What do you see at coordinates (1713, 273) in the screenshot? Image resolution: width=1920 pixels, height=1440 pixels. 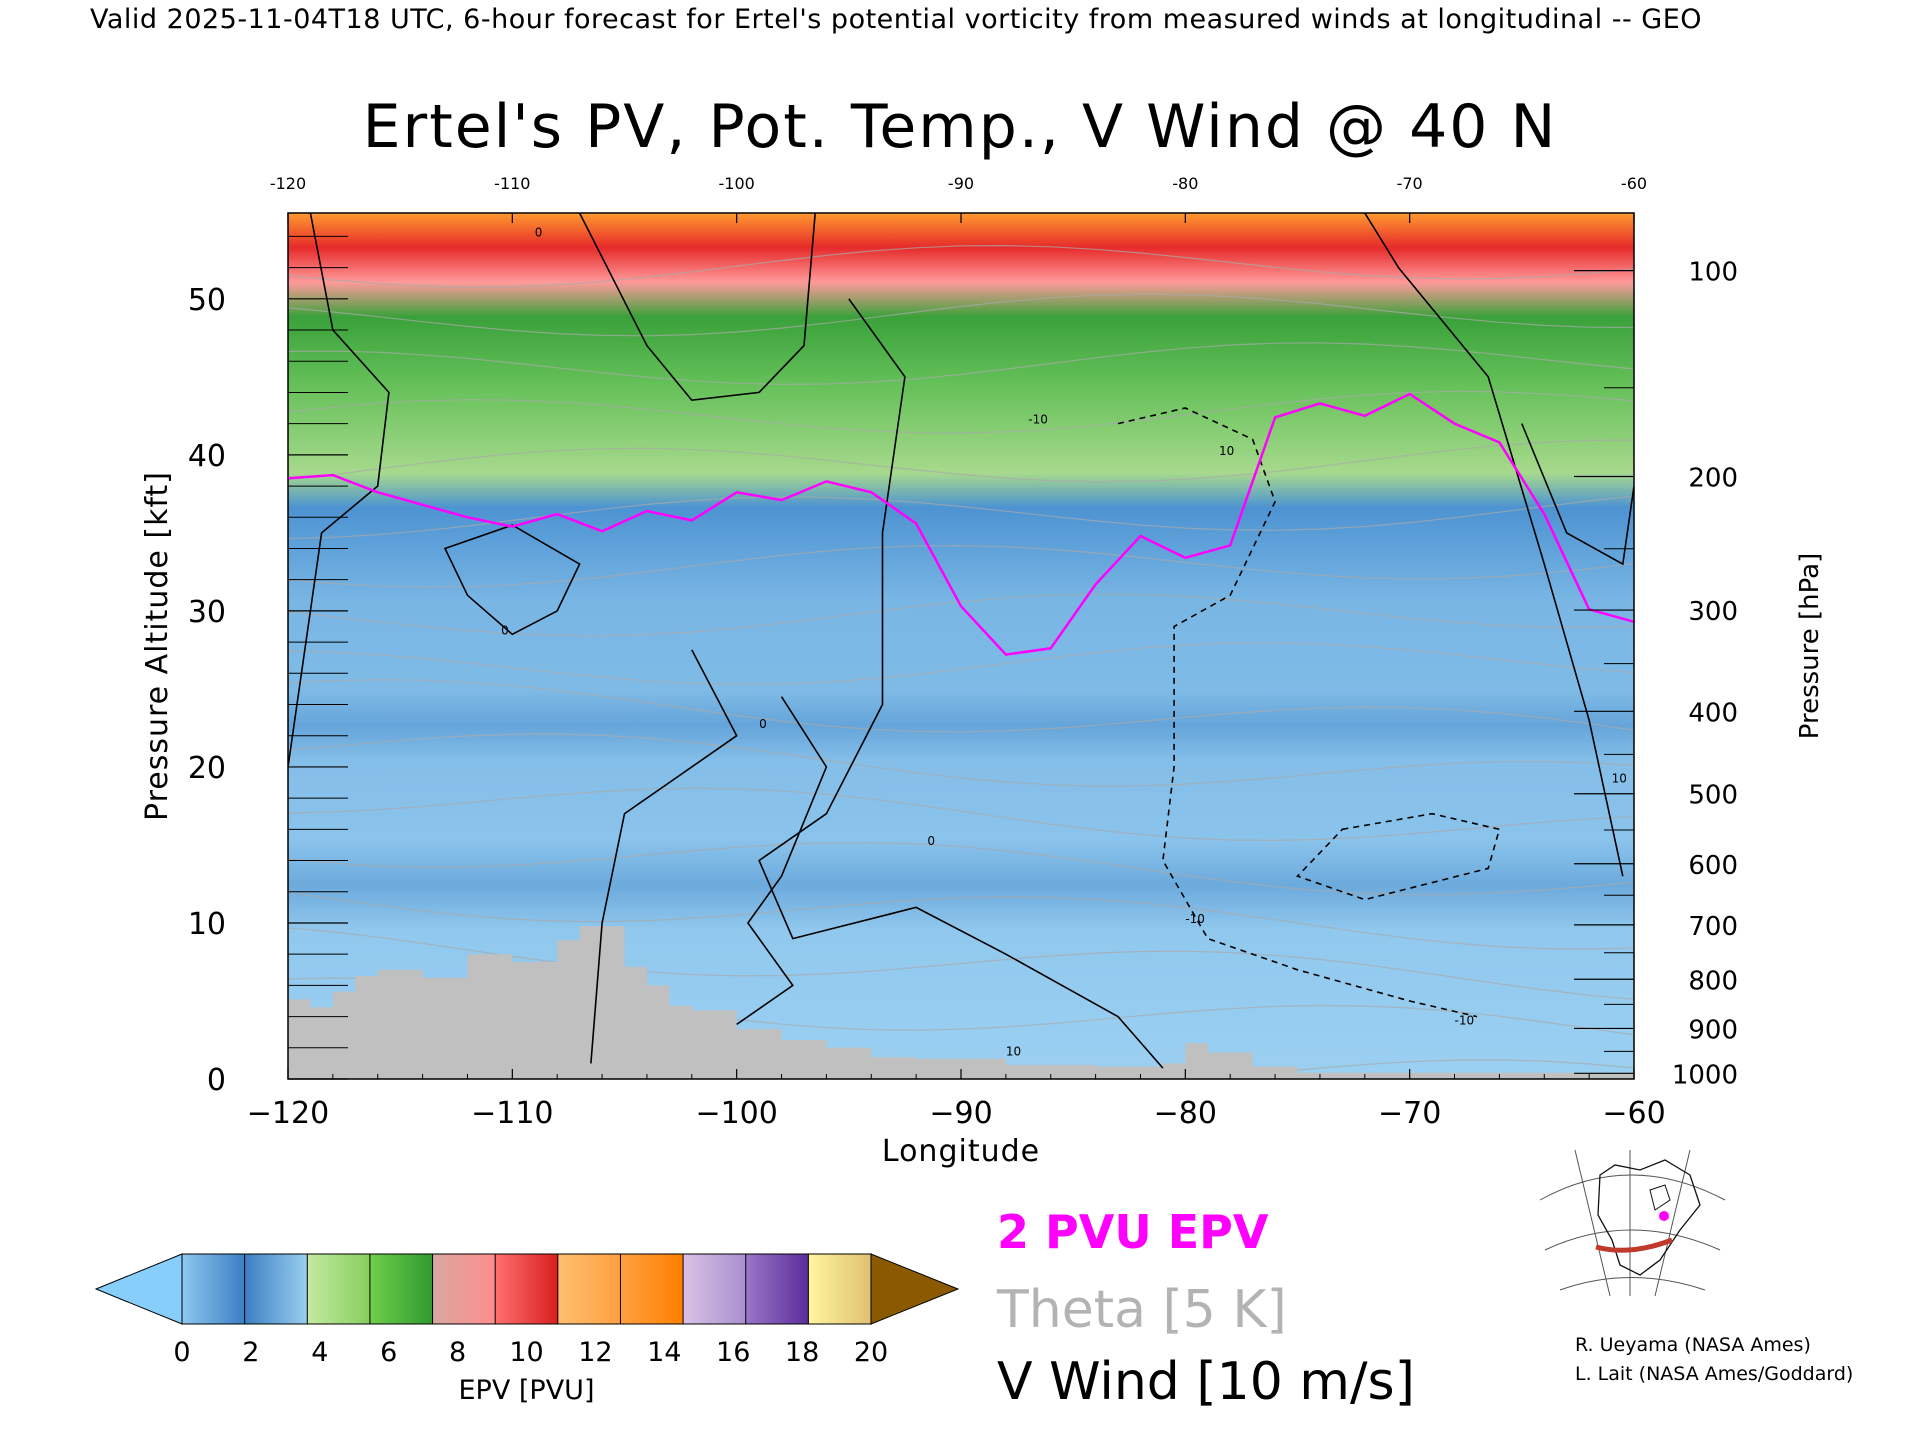 I see `pressure-tick-label: 100` at bounding box center [1713, 273].